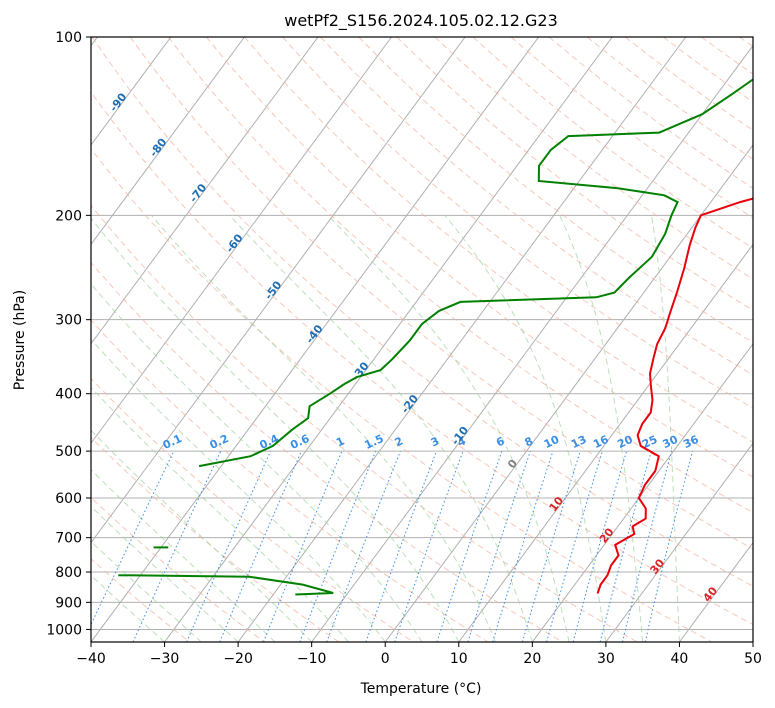 This screenshot has width=775, height=708. Describe the element at coordinates (552, 442) in the screenshot. I see `mixing-ratio-label: 10` at that location.